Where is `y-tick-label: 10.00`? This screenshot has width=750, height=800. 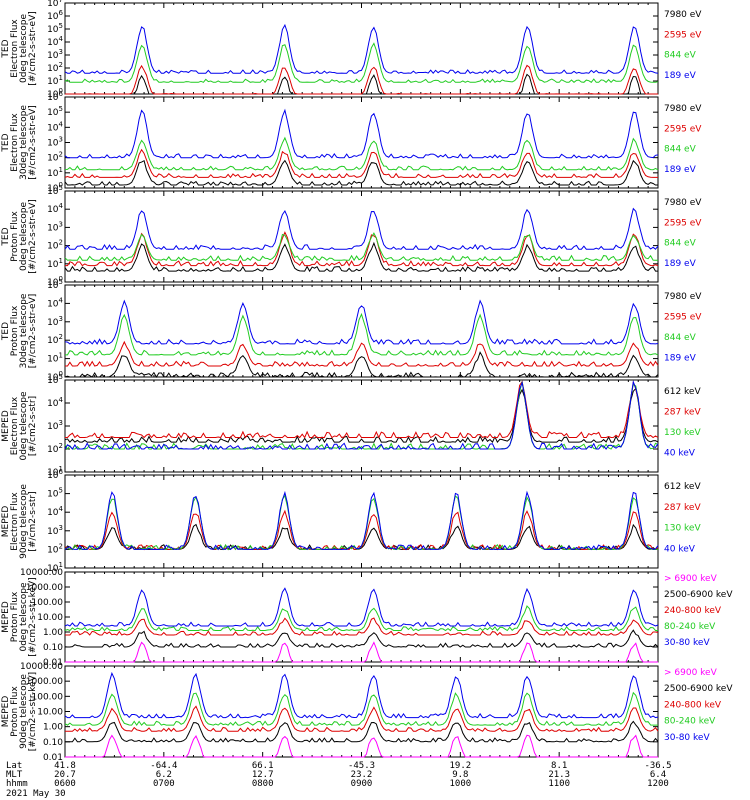
y-tick-label: 10.00 is located at coordinates (50, 713).